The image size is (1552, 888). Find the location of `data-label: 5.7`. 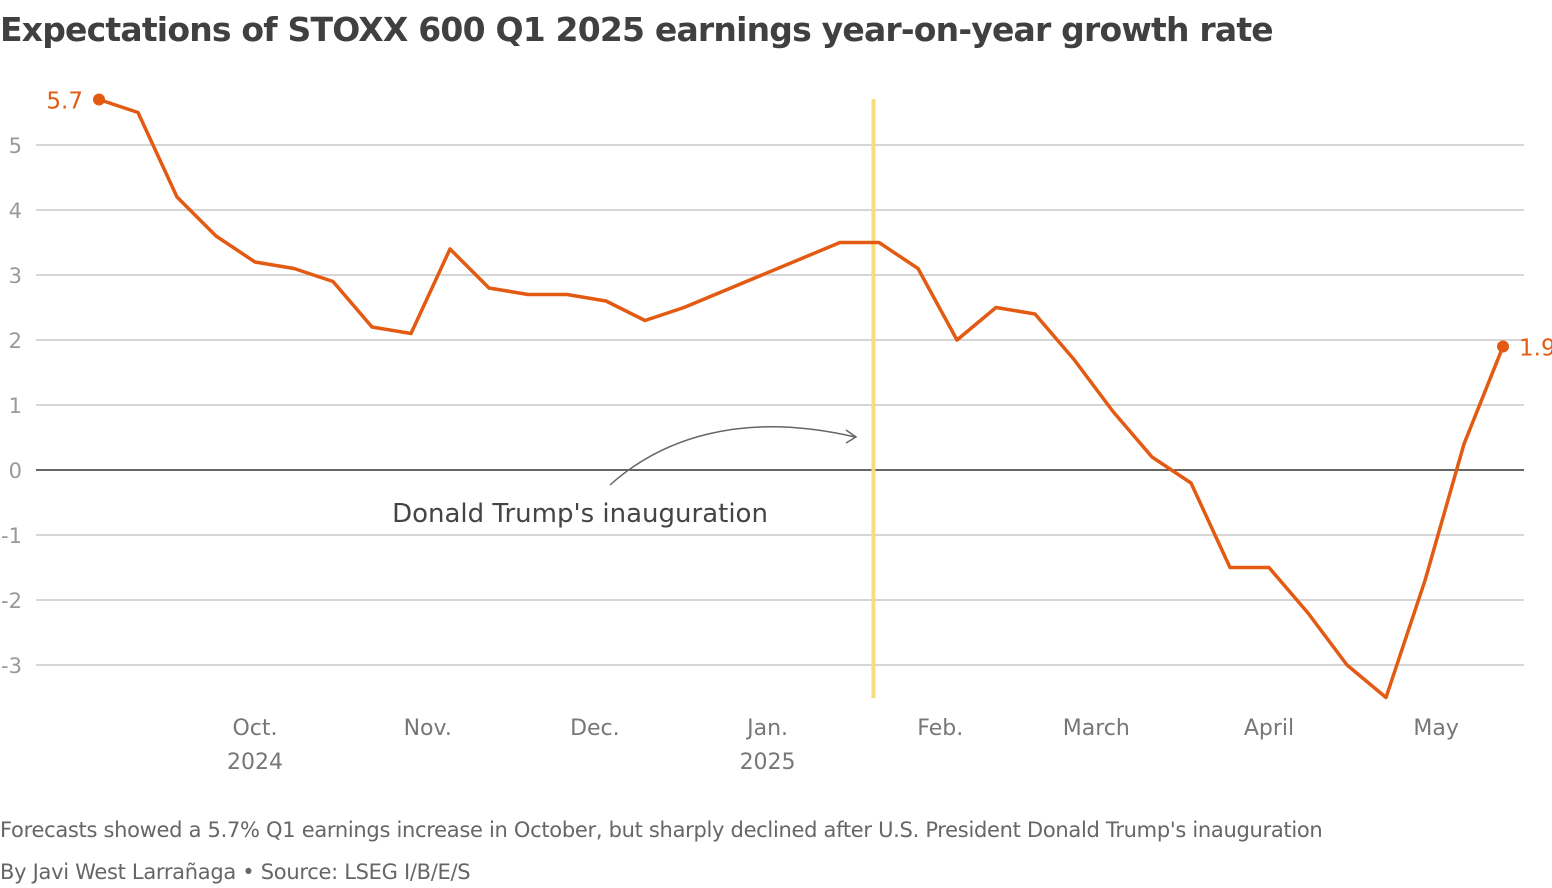

data-label: 5.7 is located at coordinates (64, 102).